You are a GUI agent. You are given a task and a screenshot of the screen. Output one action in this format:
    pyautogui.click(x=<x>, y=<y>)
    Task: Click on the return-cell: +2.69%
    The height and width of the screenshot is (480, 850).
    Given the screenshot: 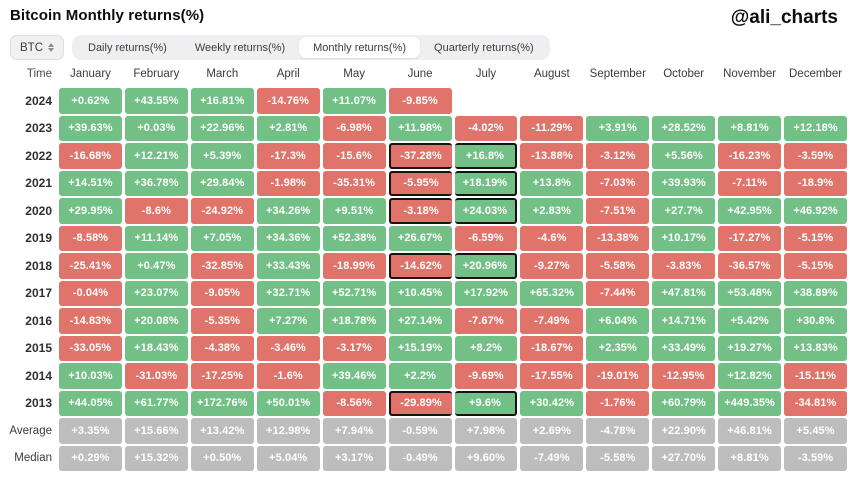 What is the action you would take?
    pyautogui.click(x=552, y=431)
    